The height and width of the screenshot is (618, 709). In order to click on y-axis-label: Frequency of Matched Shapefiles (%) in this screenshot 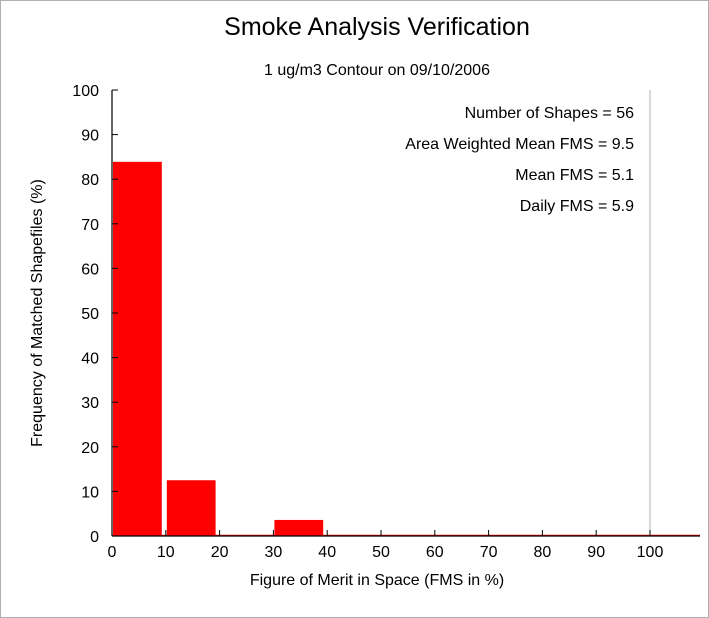, I will do `click(37, 313)`.